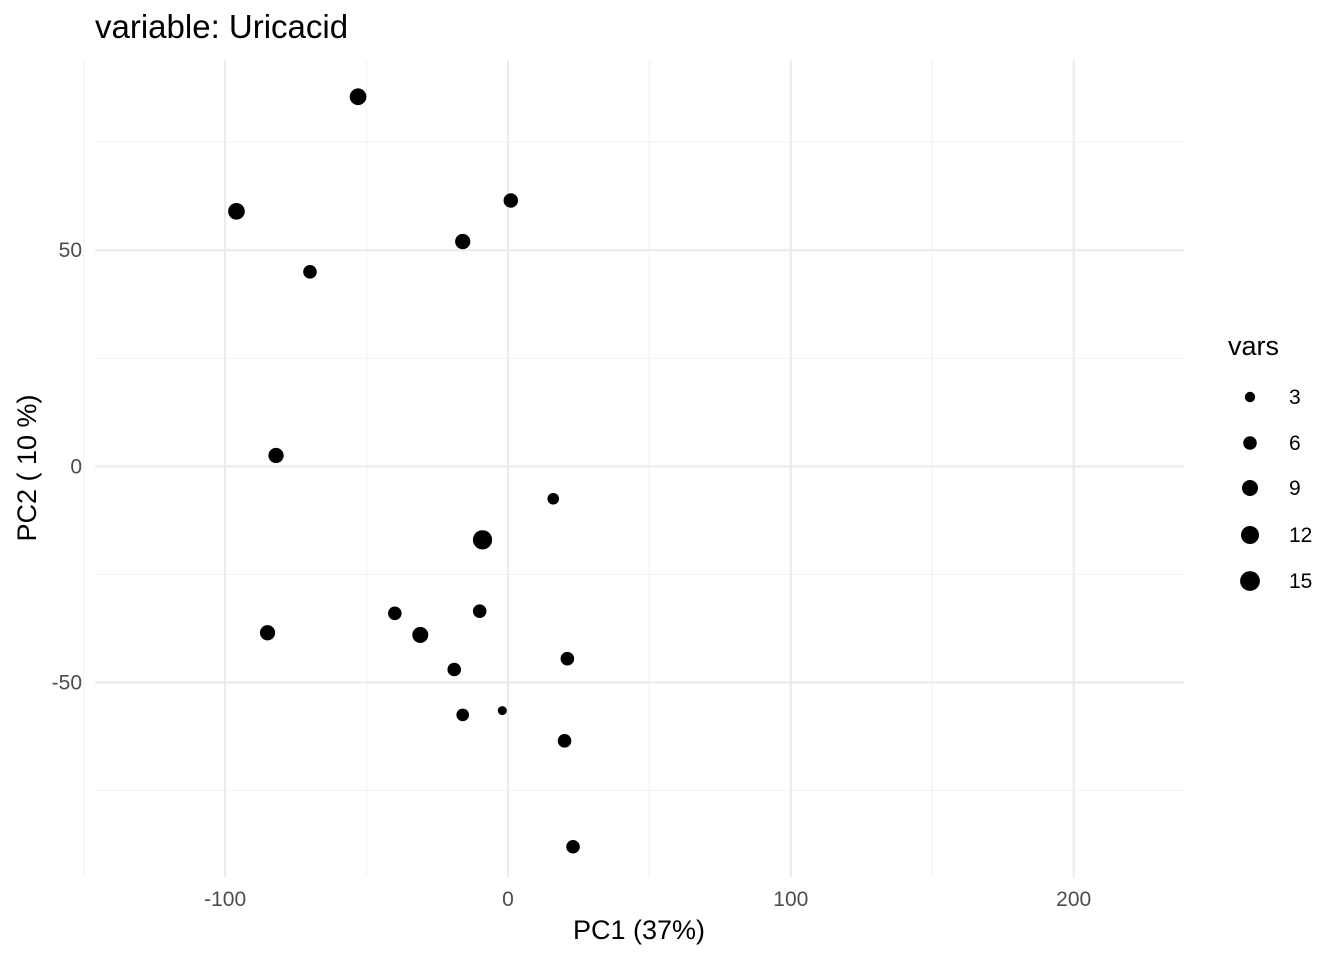 This screenshot has height=960, width=1344. I want to click on y-axis-title: PC2 ( 10 %), so click(27, 467).